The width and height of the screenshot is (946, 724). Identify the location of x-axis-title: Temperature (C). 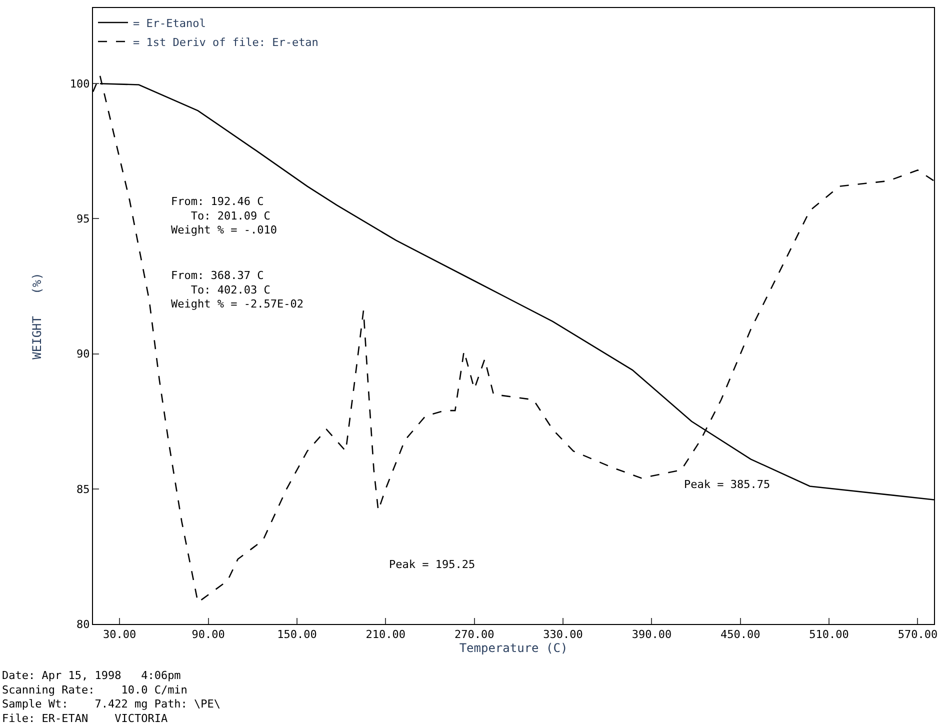
(513, 648).